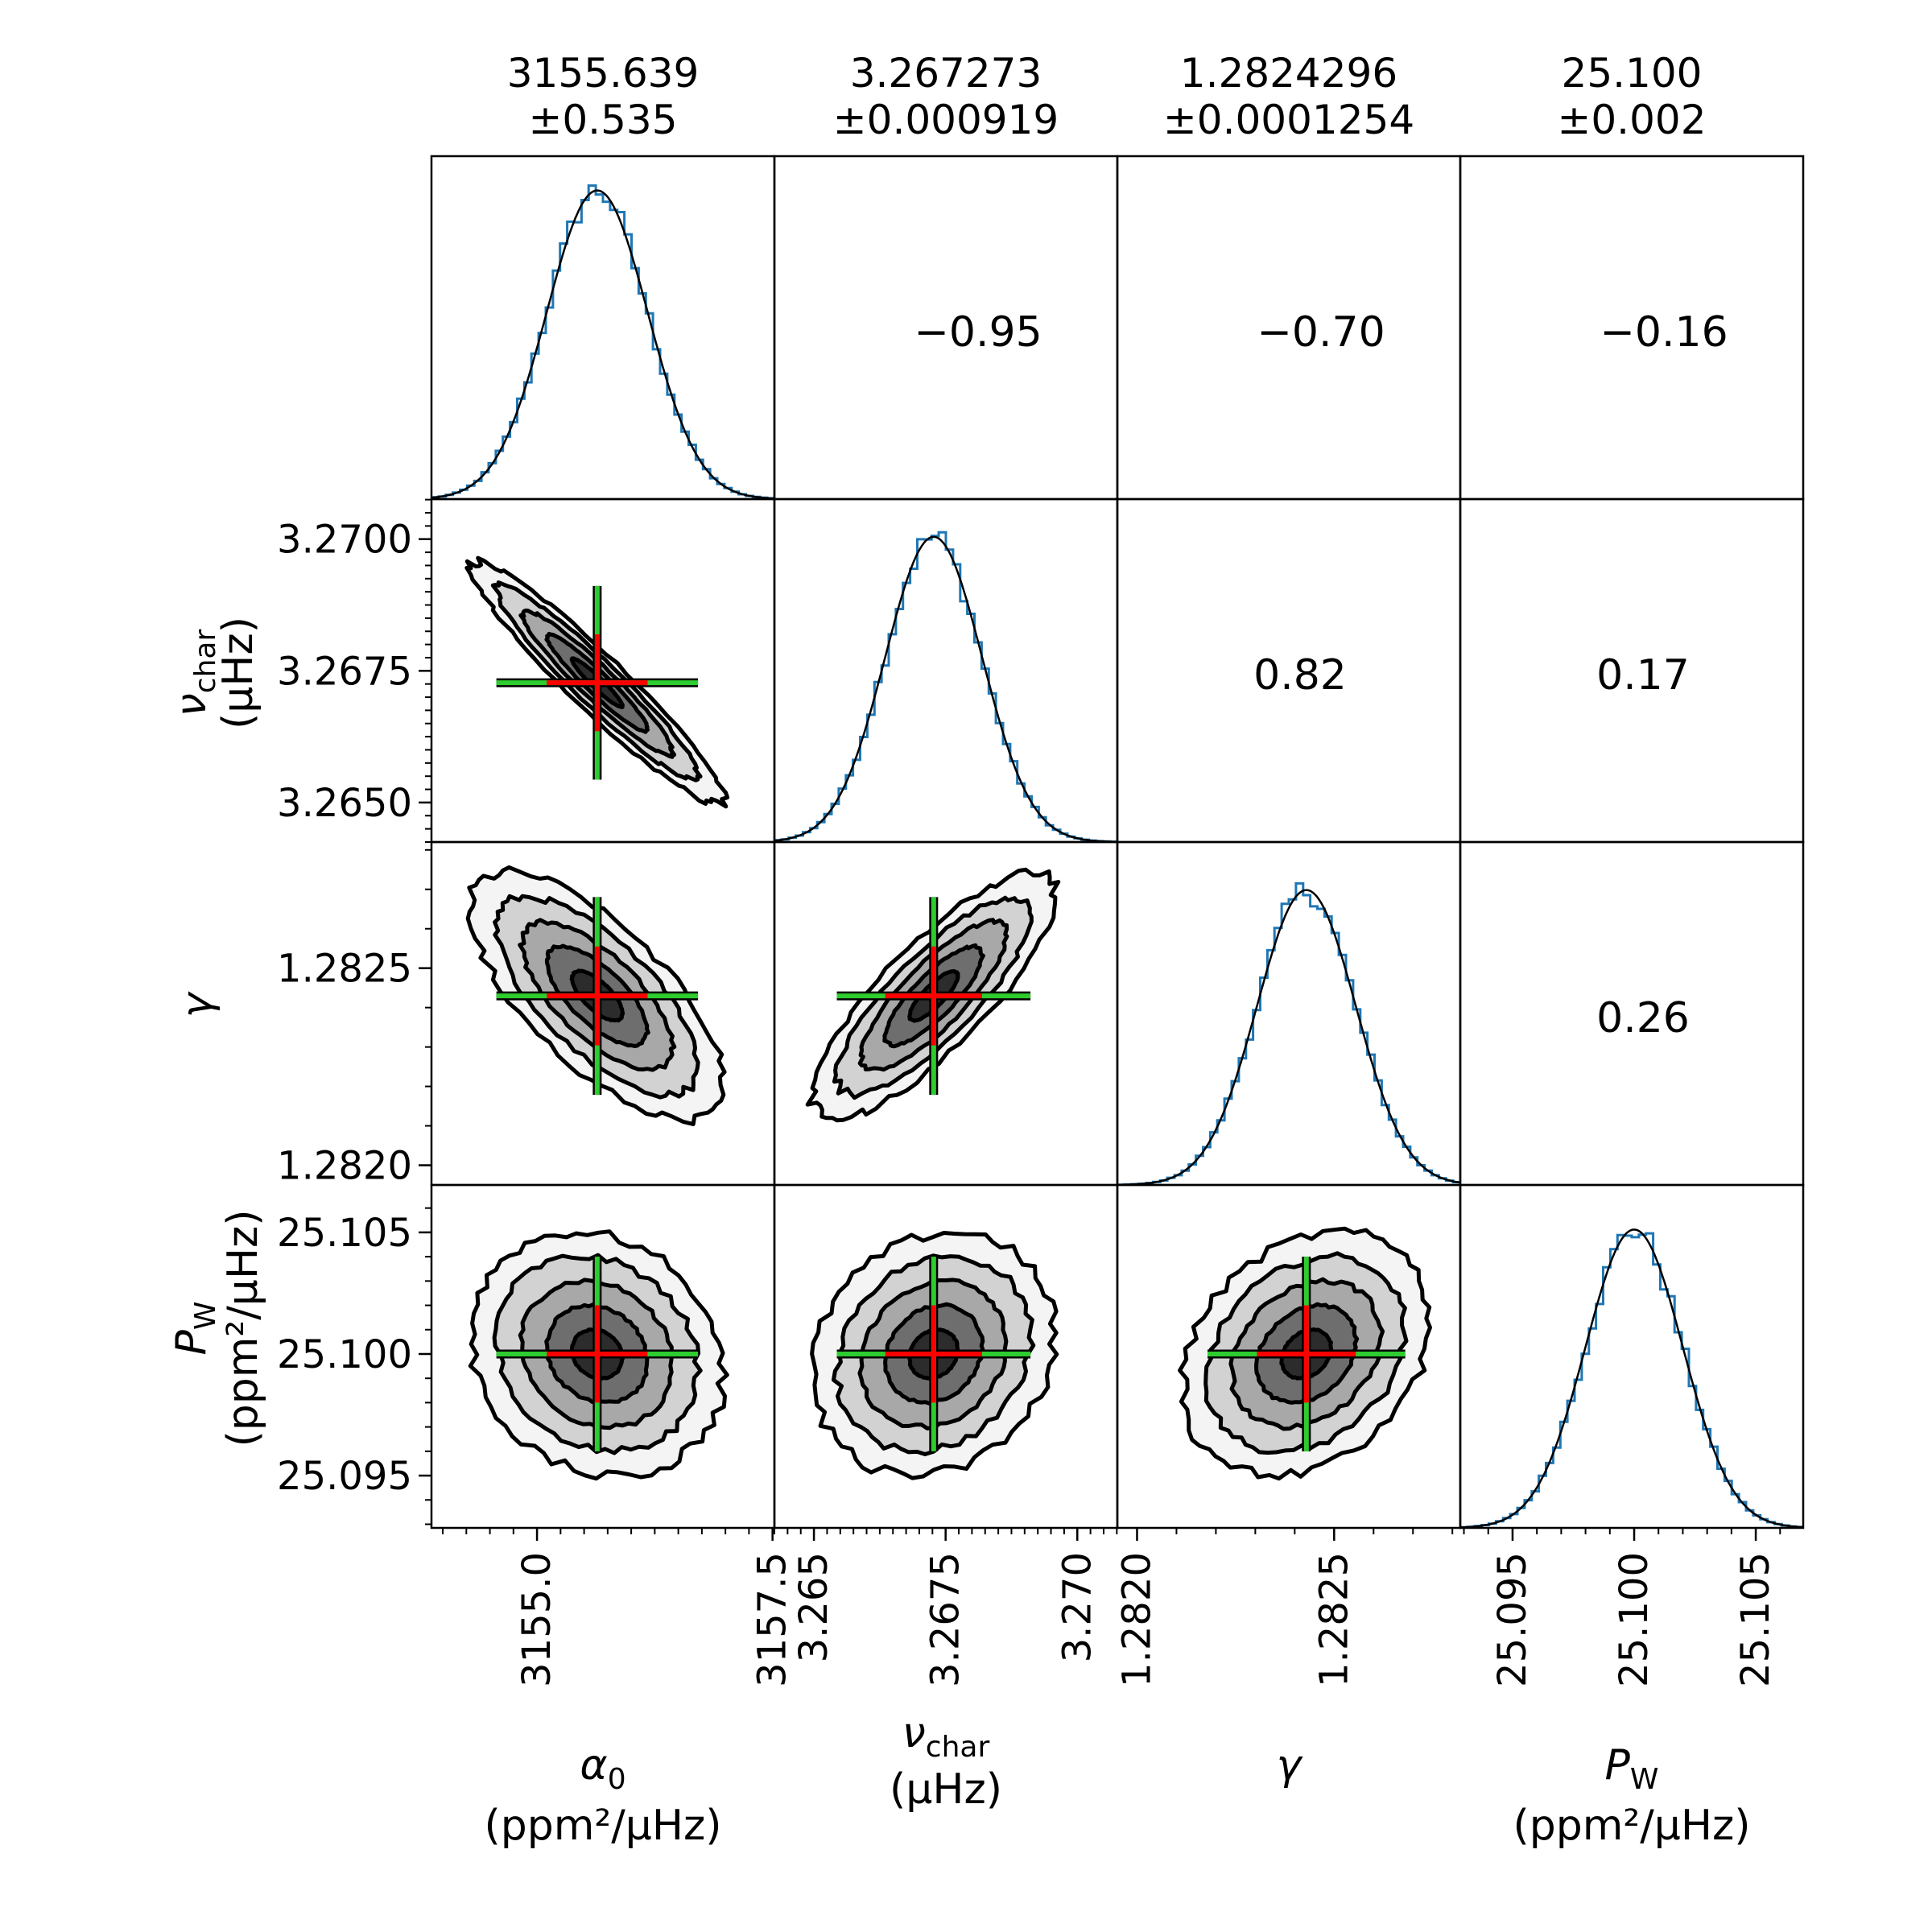  Describe the element at coordinates (1755, 1619) in the screenshot. I see `x-tick-label: 25.105` at that location.